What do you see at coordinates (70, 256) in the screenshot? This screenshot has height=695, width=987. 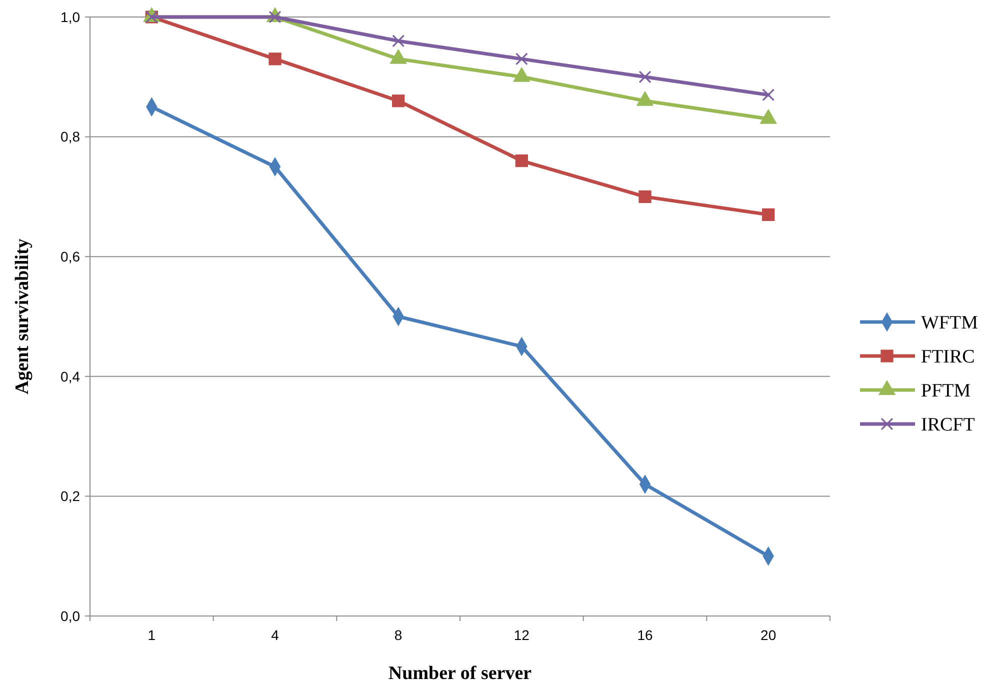 I see `y-tick-label: 0,6` at bounding box center [70, 256].